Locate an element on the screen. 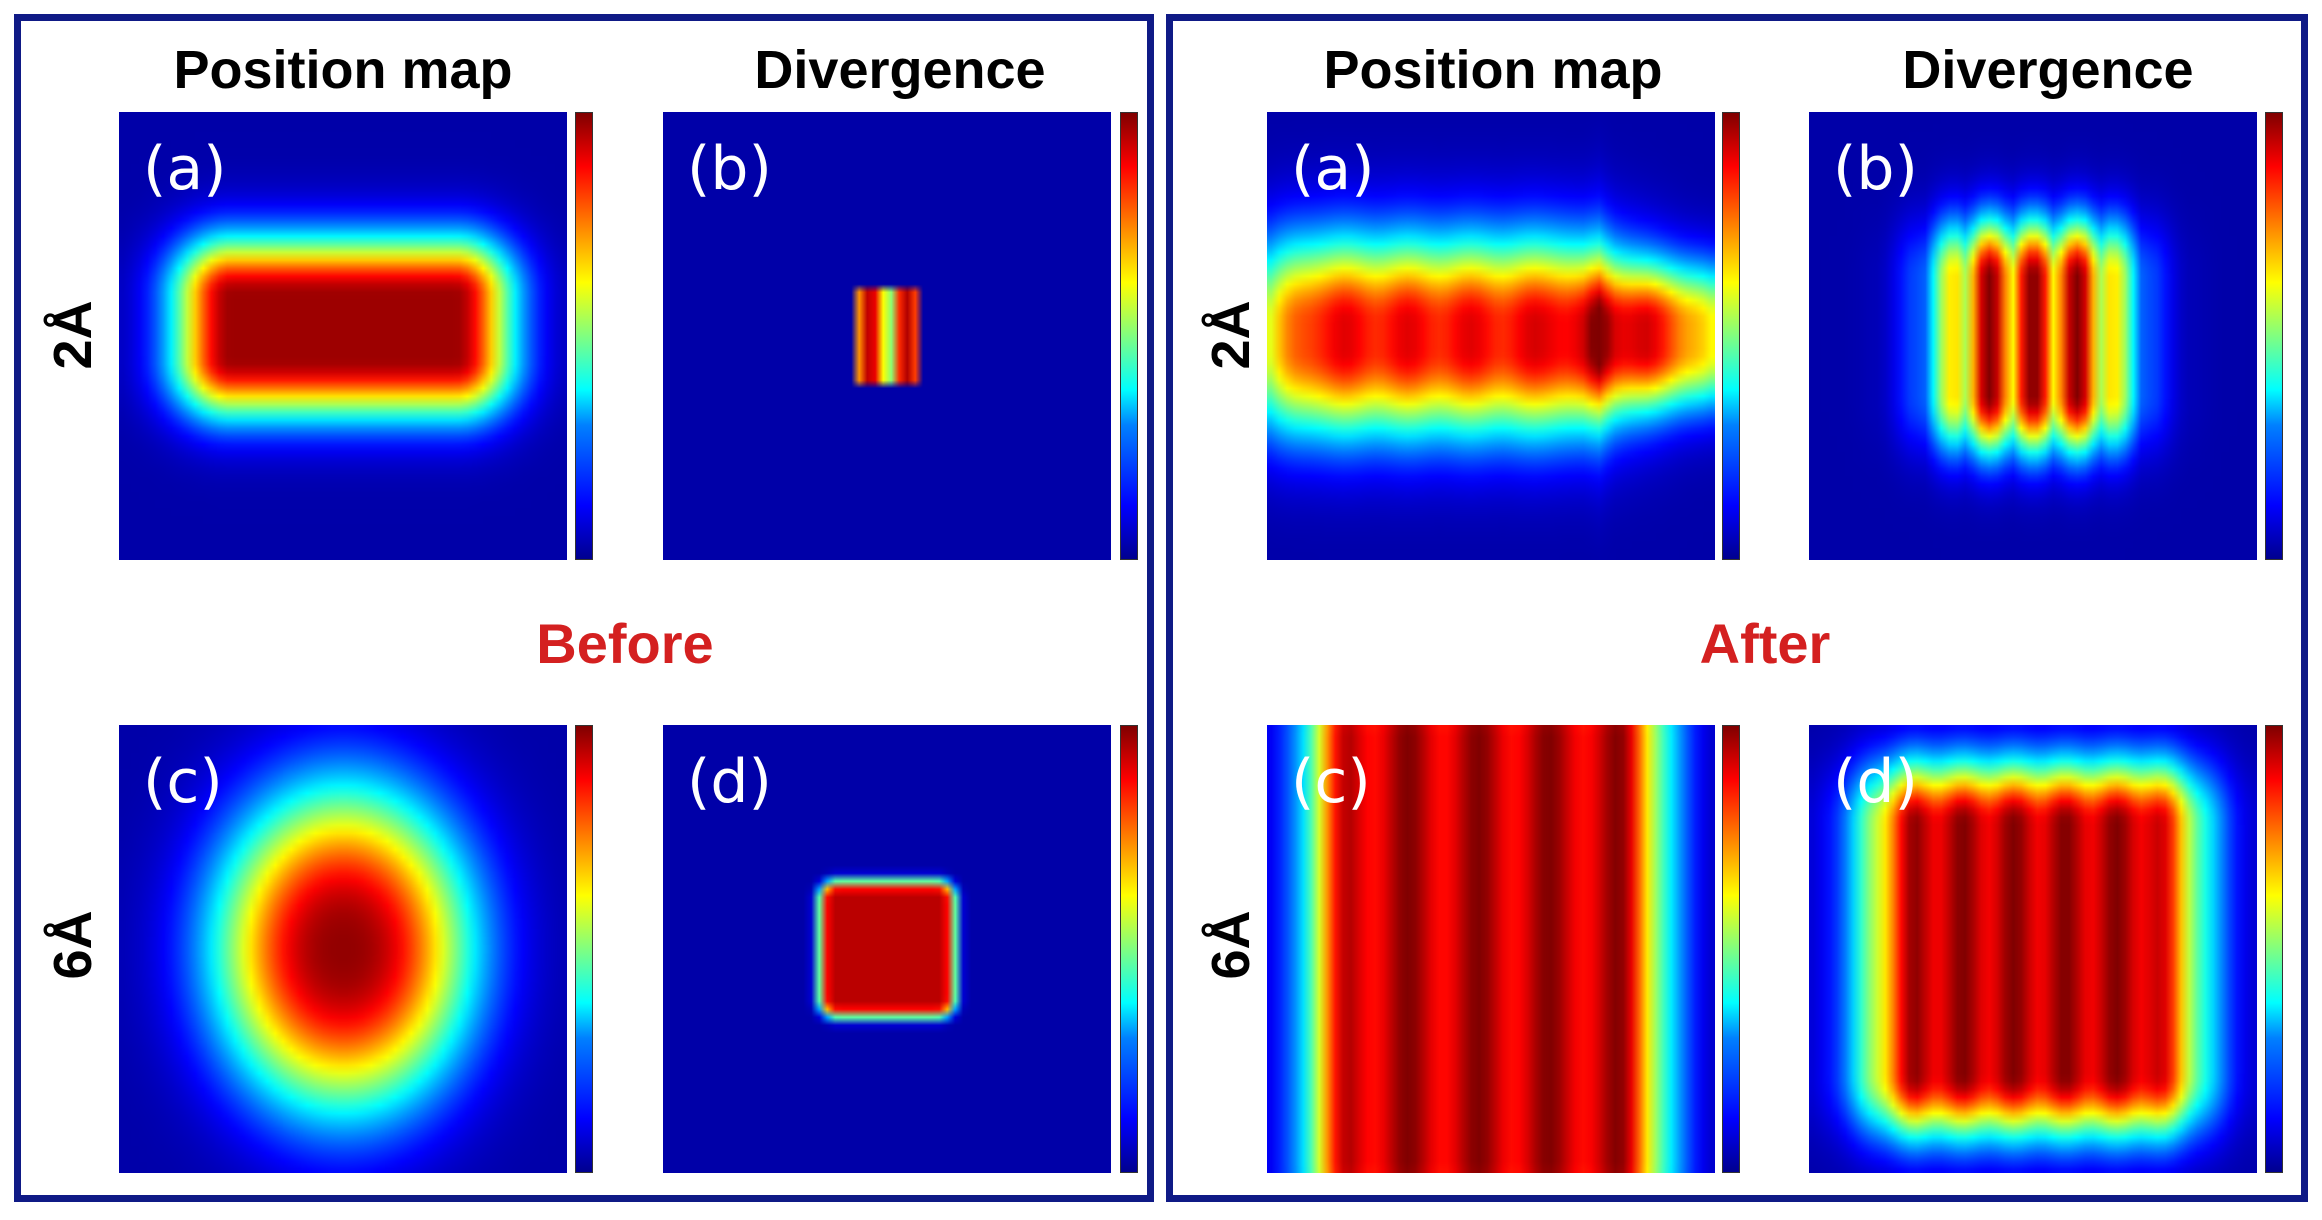 Image resolution: width=2322 pixels, height=1220 pixels. before-position-map-6A-heatmap is located at coordinates (343, 949).